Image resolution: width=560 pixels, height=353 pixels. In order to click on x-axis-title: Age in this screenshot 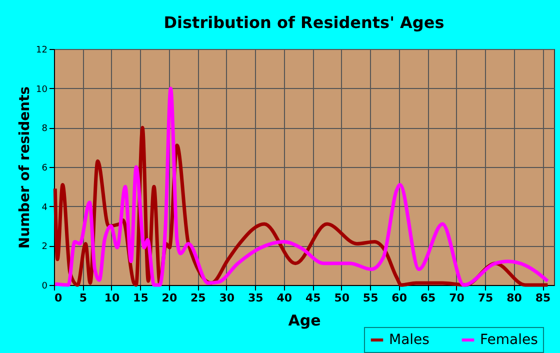, I will do `click(304, 321)`.